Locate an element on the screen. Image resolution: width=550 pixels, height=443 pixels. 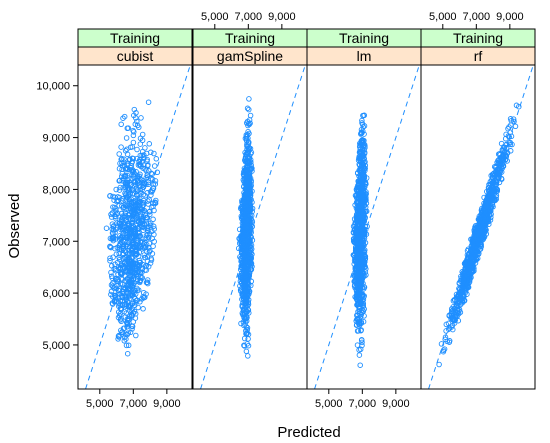
x-tick-label: 7,000 is located at coordinates (134, 404).